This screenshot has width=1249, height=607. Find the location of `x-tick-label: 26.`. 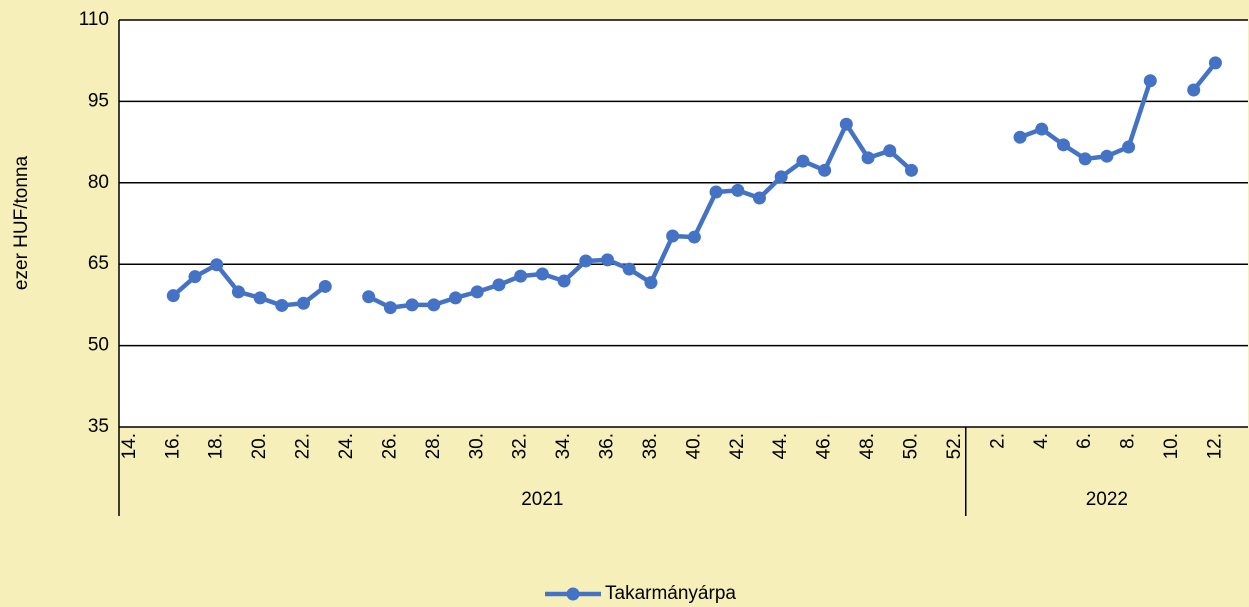

x-tick-label: 26. is located at coordinates (389, 446).